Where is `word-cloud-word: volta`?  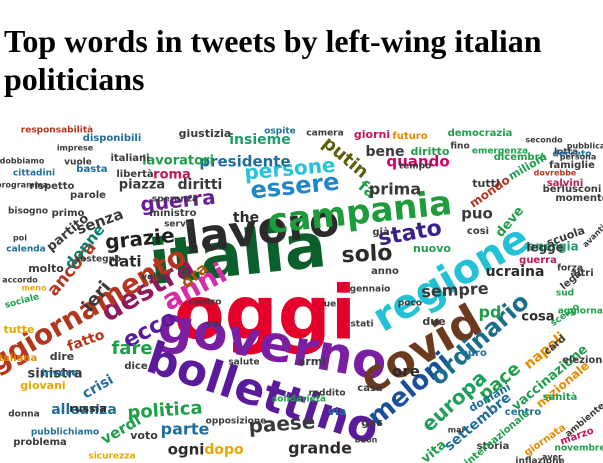
word-cloud-word: volta is located at coordinates (154, 278).